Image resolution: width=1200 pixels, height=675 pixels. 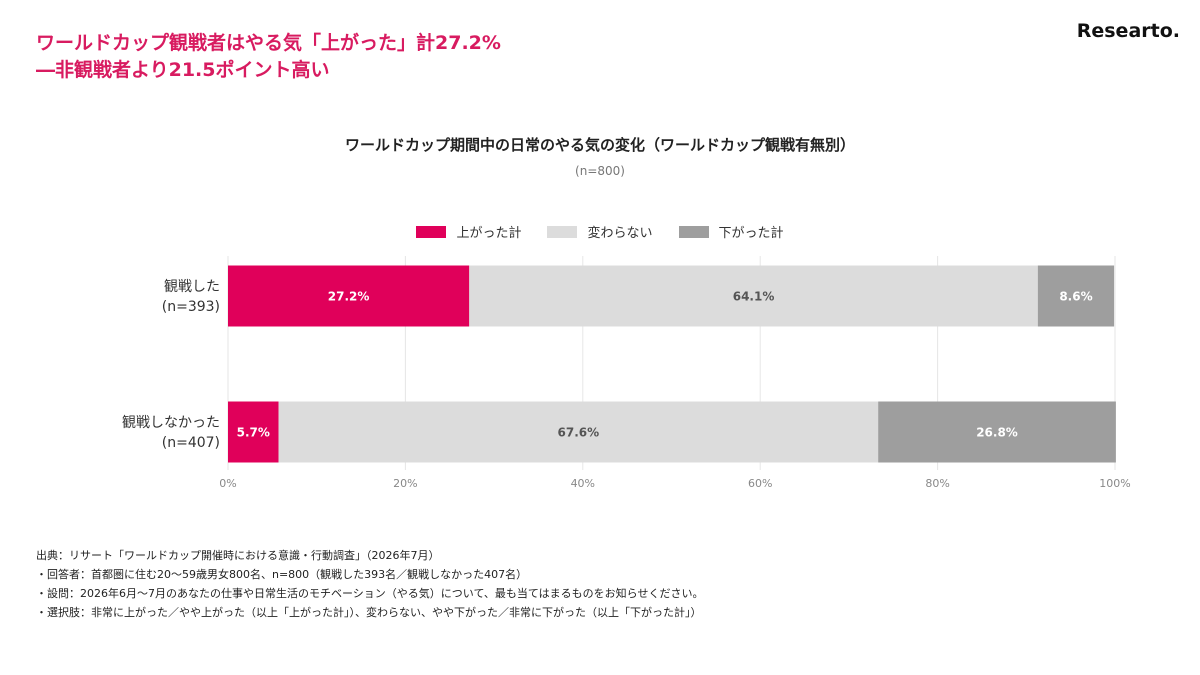 I want to click on category-n-label: (n=407), so click(x=191, y=443).